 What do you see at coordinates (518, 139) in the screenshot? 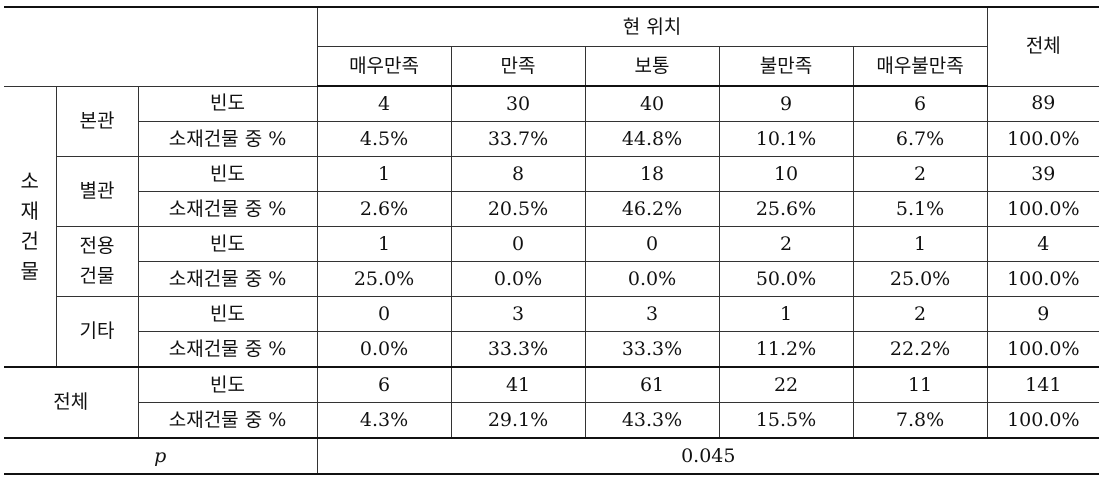
I see `table-cell: 33.7%` at bounding box center [518, 139].